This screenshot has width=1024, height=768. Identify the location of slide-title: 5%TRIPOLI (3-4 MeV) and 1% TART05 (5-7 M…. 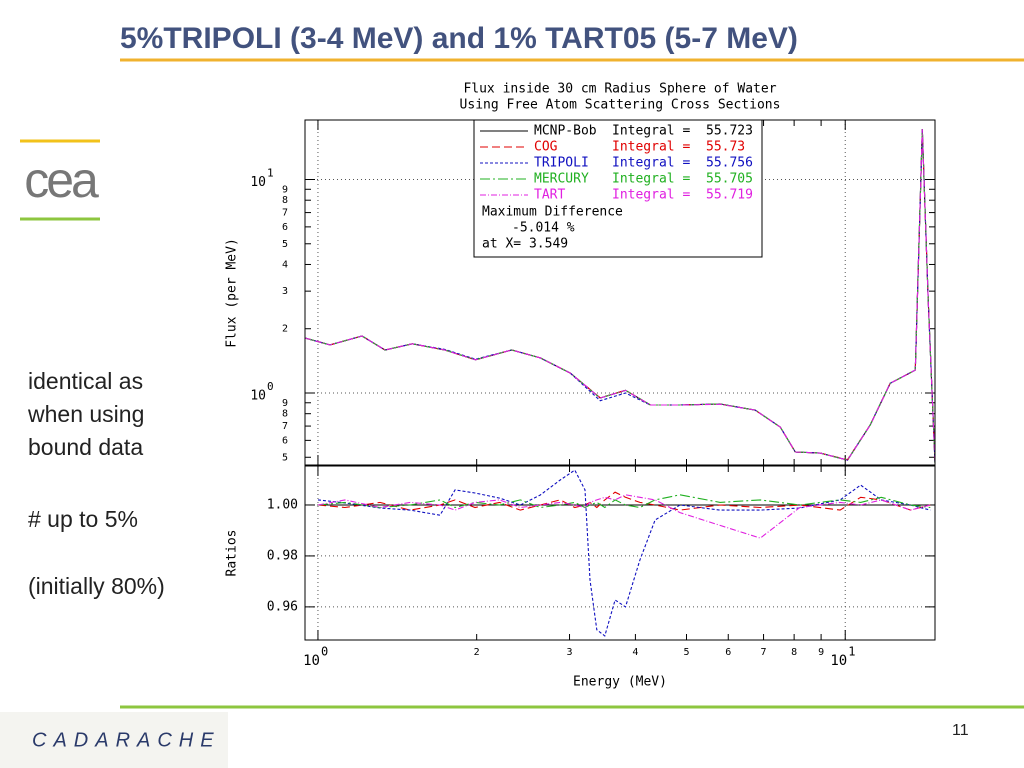
(459, 38).